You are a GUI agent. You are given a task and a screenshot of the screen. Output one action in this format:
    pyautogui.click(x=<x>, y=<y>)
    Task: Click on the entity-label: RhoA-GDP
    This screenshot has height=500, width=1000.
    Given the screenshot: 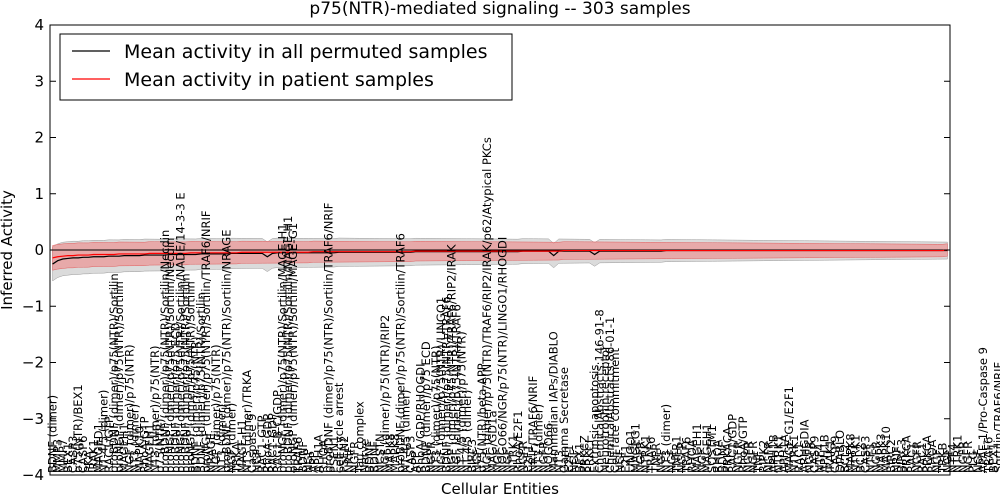 What is the action you would take?
    pyautogui.click(x=267, y=443)
    